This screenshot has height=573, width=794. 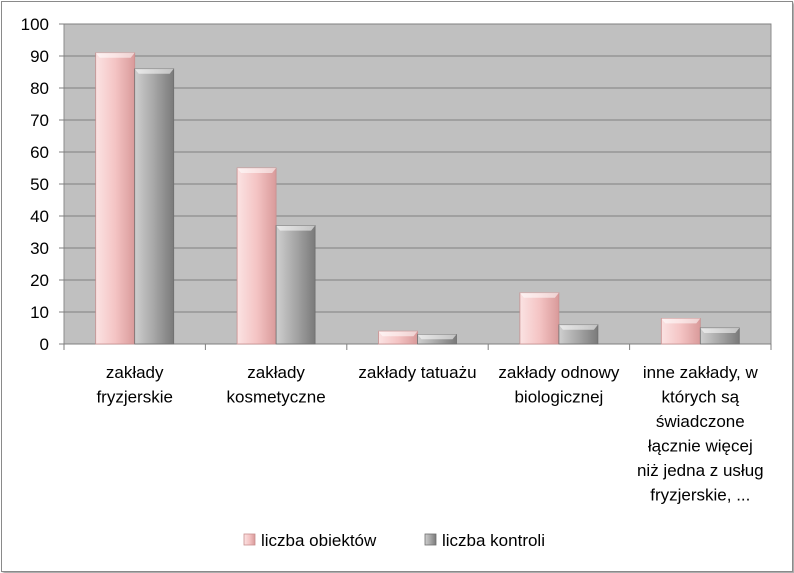 What do you see at coordinates (558, 372) in the screenshot?
I see `x-category-label-line: zakłady odnowy` at bounding box center [558, 372].